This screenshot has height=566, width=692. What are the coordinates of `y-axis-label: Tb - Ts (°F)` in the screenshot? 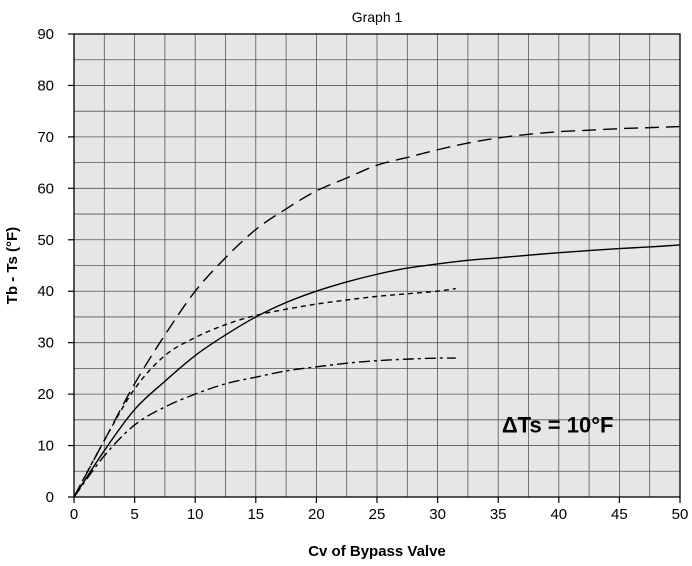 It's located at (12, 265).